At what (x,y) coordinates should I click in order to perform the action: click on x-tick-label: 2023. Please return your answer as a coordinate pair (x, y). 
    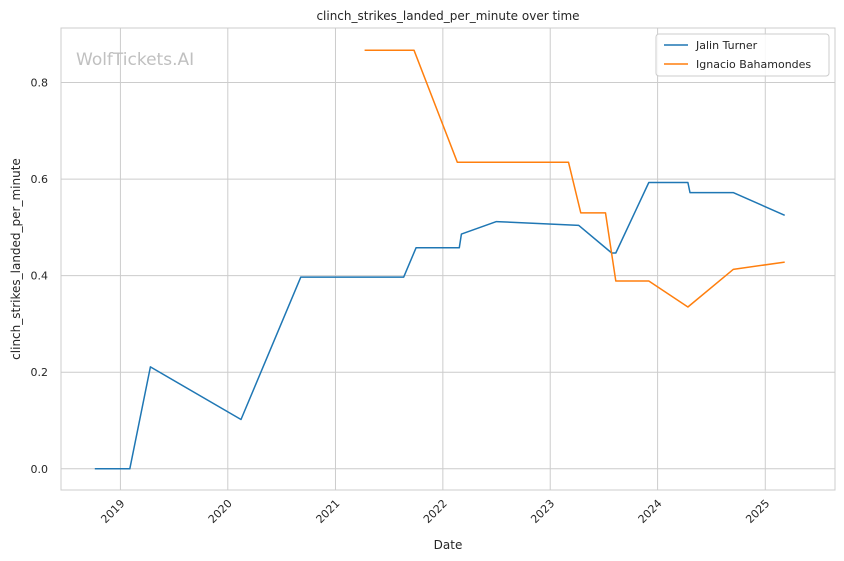
    Looking at the image, I should click on (542, 511).